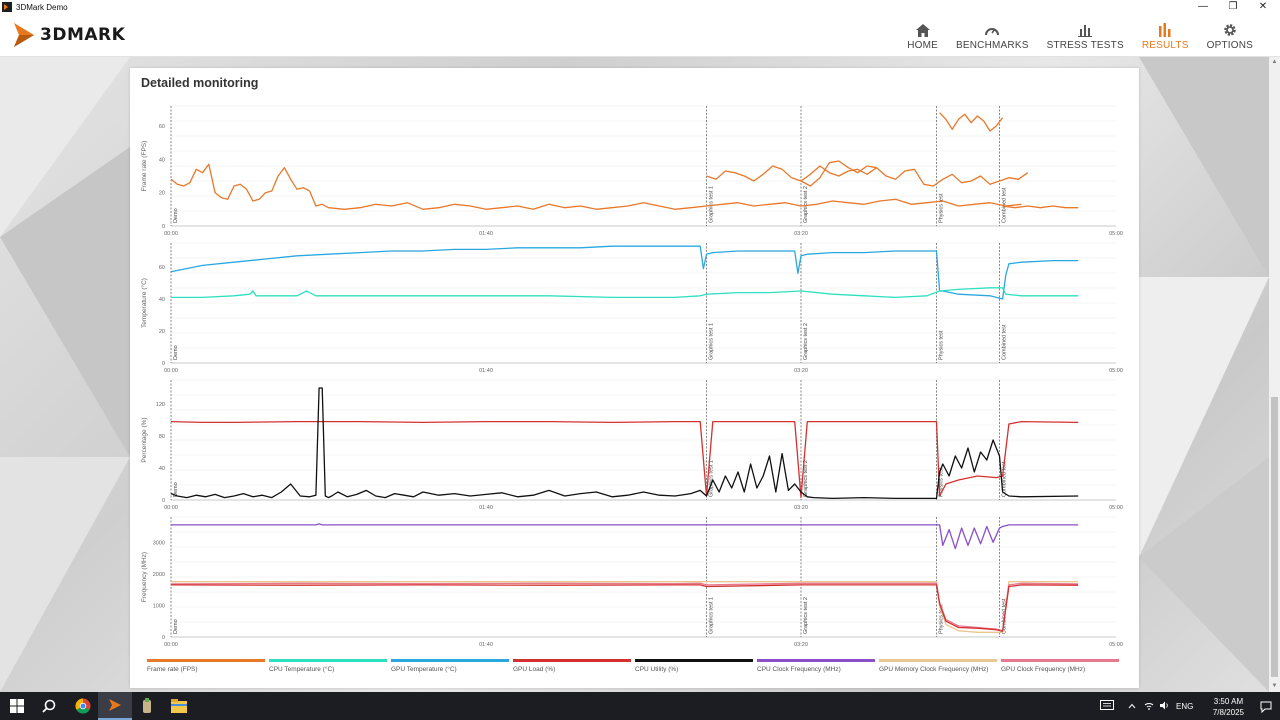 The height and width of the screenshot is (720, 1280). Describe the element at coordinates (302, 669) in the screenshot. I see `legend-label: CPU Temperature (°C)` at that location.